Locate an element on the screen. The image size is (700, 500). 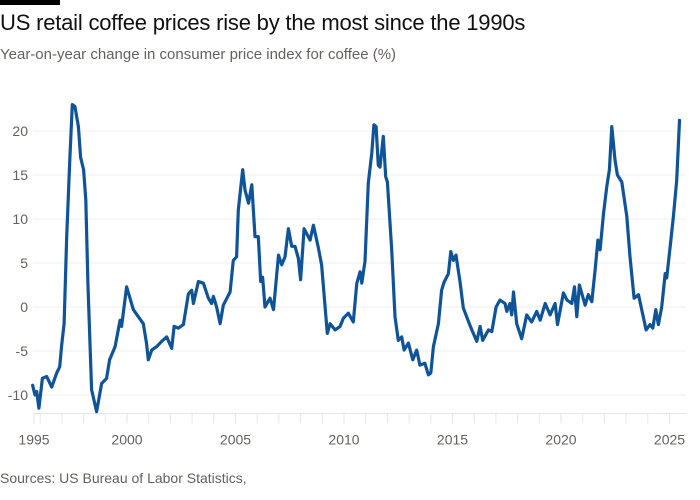
y-tick-label: 0 is located at coordinates (24, 307).